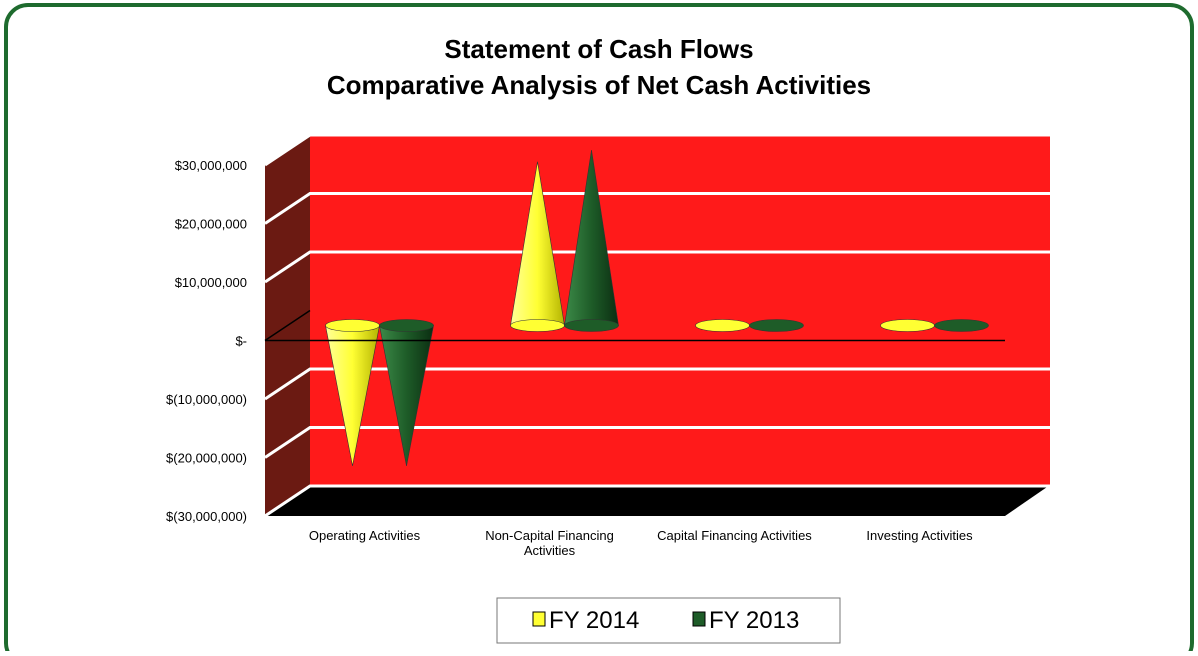  What do you see at coordinates (206, 399) in the screenshot?
I see `y-tick-label: $(10,000,000)` at bounding box center [206, 399].